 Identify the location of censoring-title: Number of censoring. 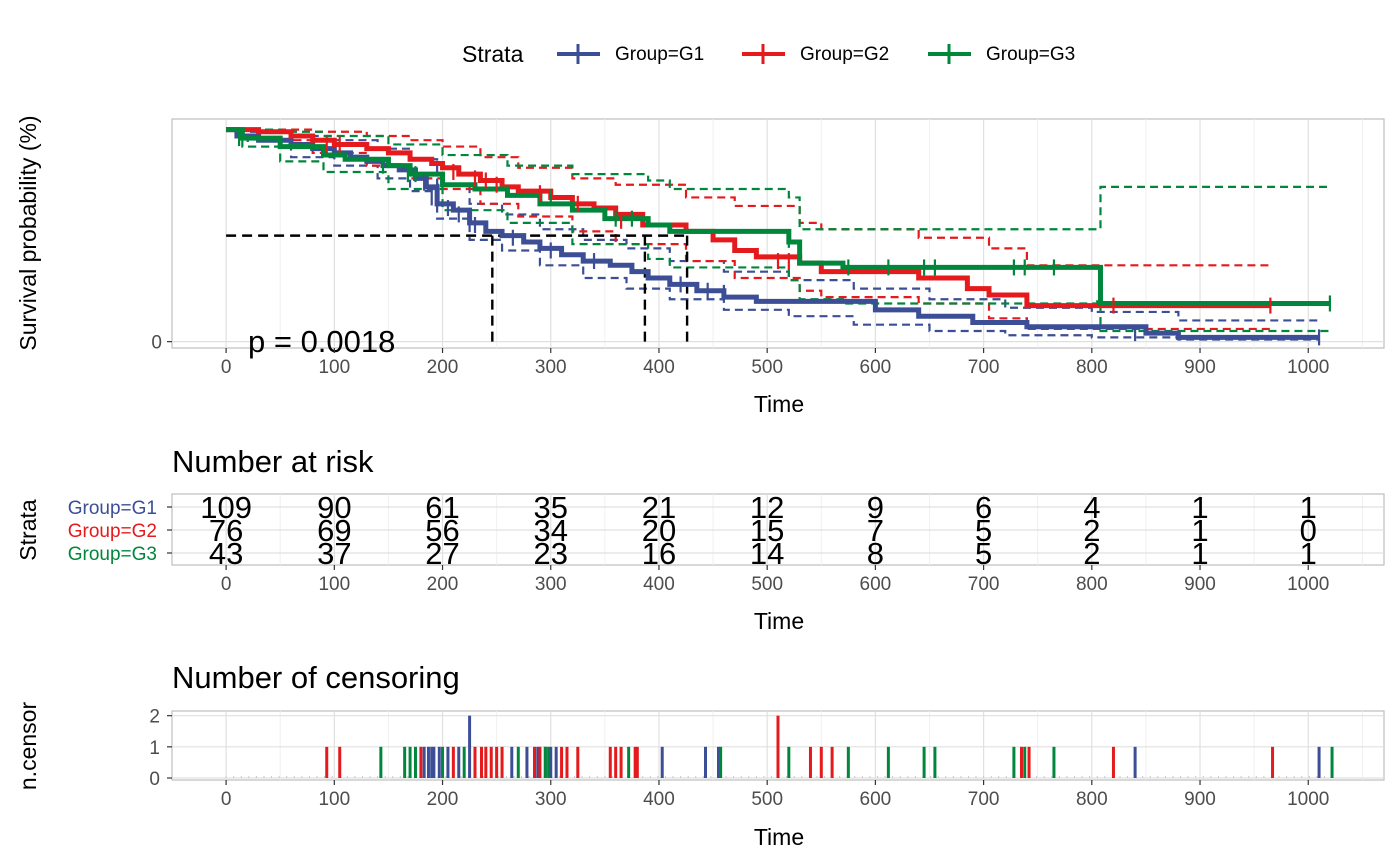
(316, 677).